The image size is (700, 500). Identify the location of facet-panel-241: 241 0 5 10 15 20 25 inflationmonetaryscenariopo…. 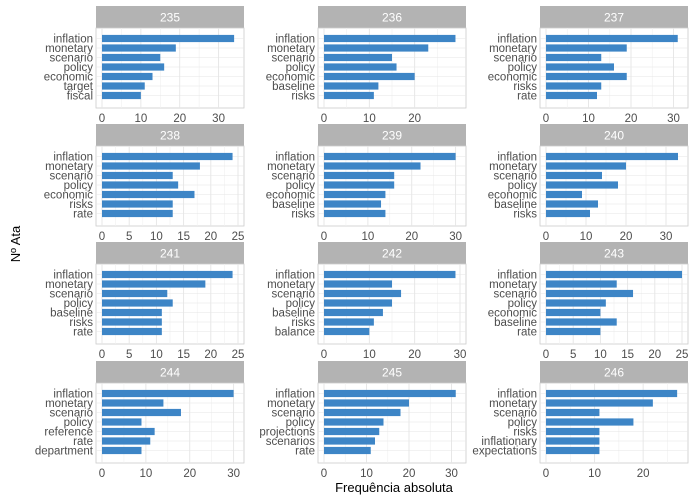
(145, 301).